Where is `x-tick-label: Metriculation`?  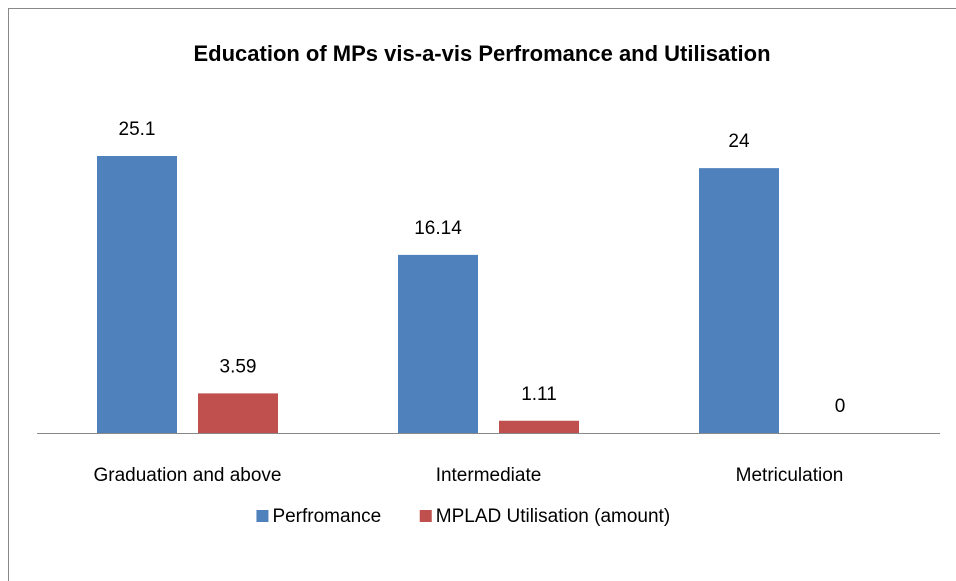
x-tick-label: Metriculation is located at coordinates (790, 475).